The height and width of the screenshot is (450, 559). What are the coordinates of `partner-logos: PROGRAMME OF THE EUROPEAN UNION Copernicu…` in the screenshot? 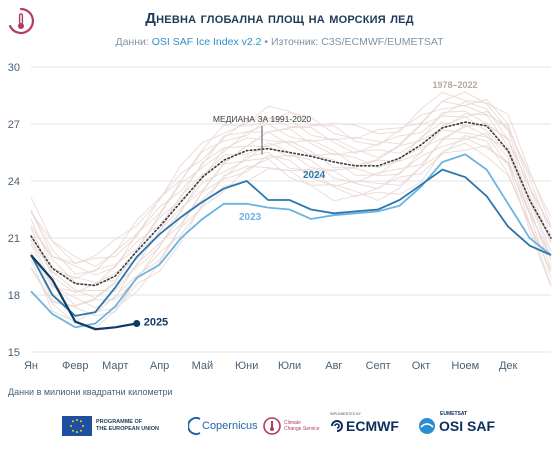 It's located at (279, 426).